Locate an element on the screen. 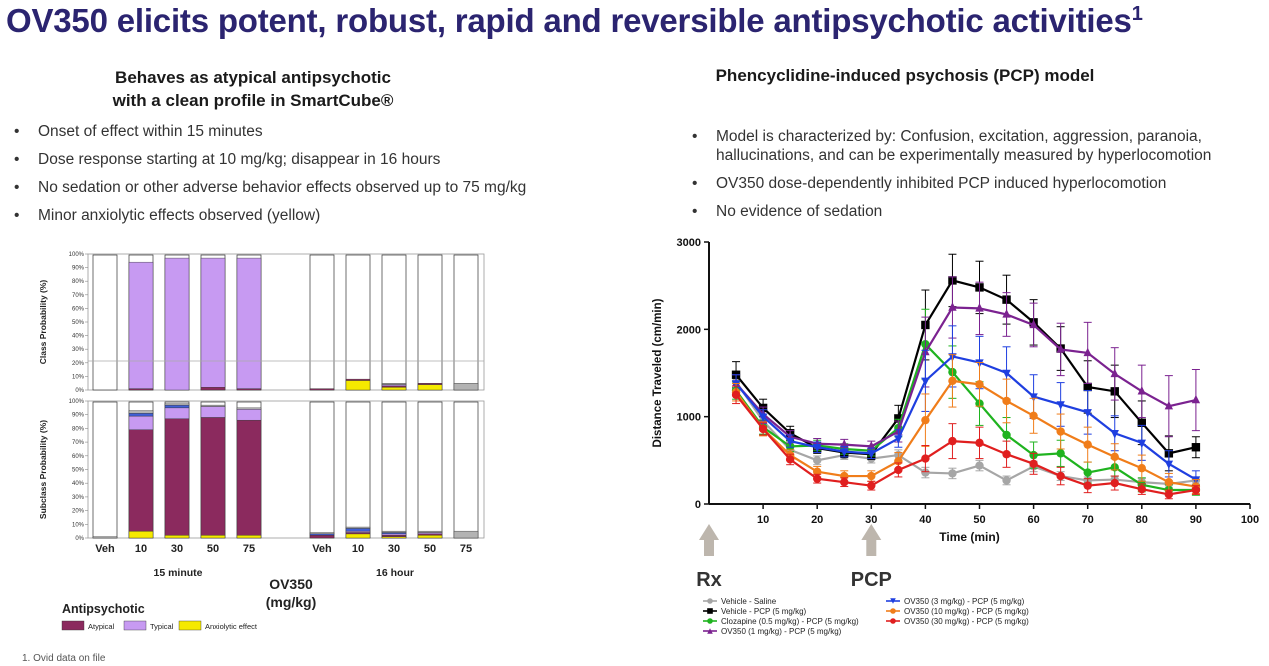 Image resolution: width=1269 pixels, height=666 pixels. x-tick-label: 50 is located at coordinates (979, 520).